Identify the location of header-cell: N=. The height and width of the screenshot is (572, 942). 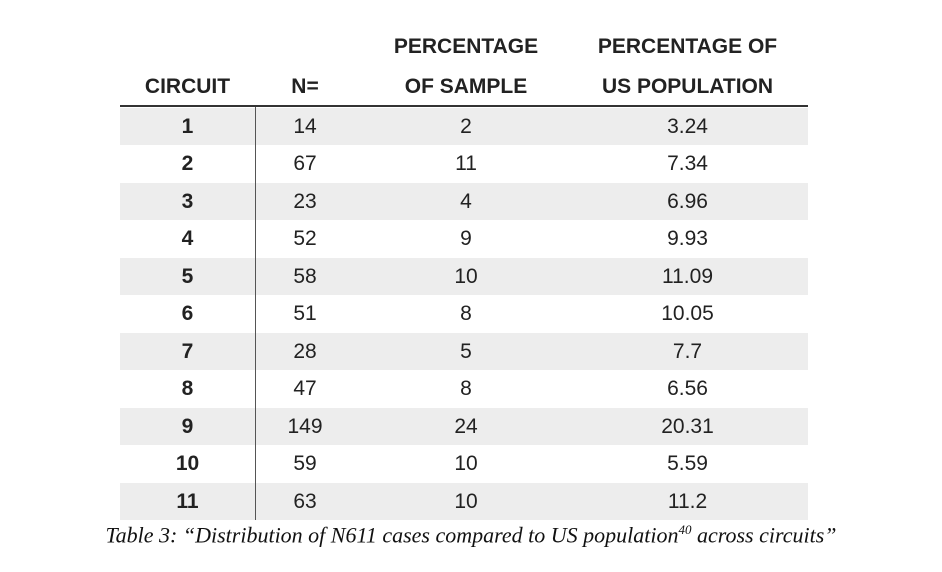
(305, 86).